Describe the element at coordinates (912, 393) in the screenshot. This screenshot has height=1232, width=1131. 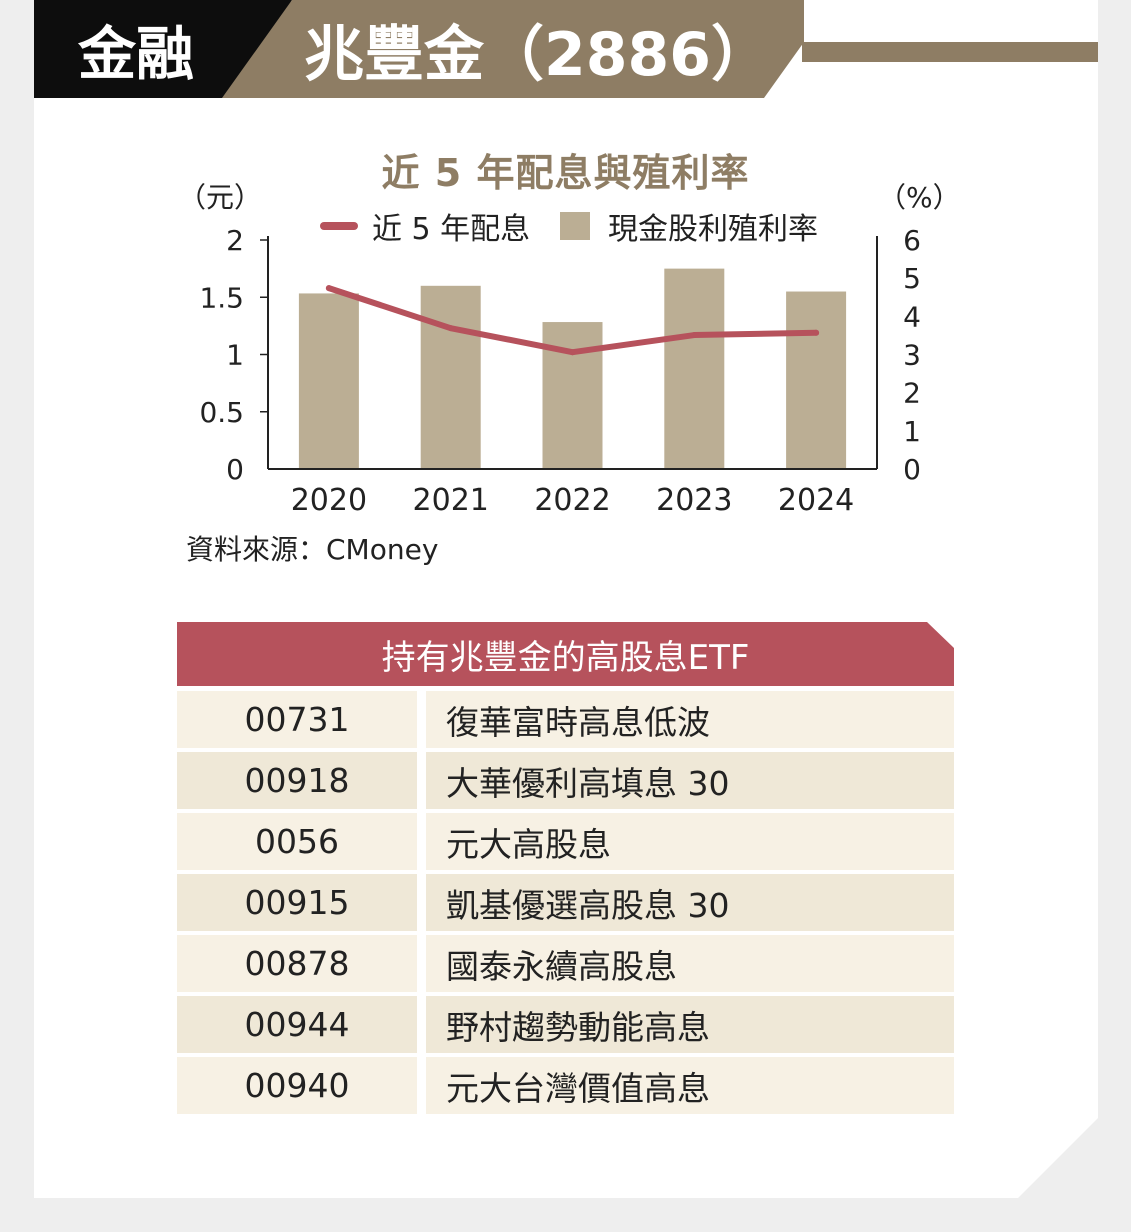
I see `right-axis-tick-label: 2` at that location.